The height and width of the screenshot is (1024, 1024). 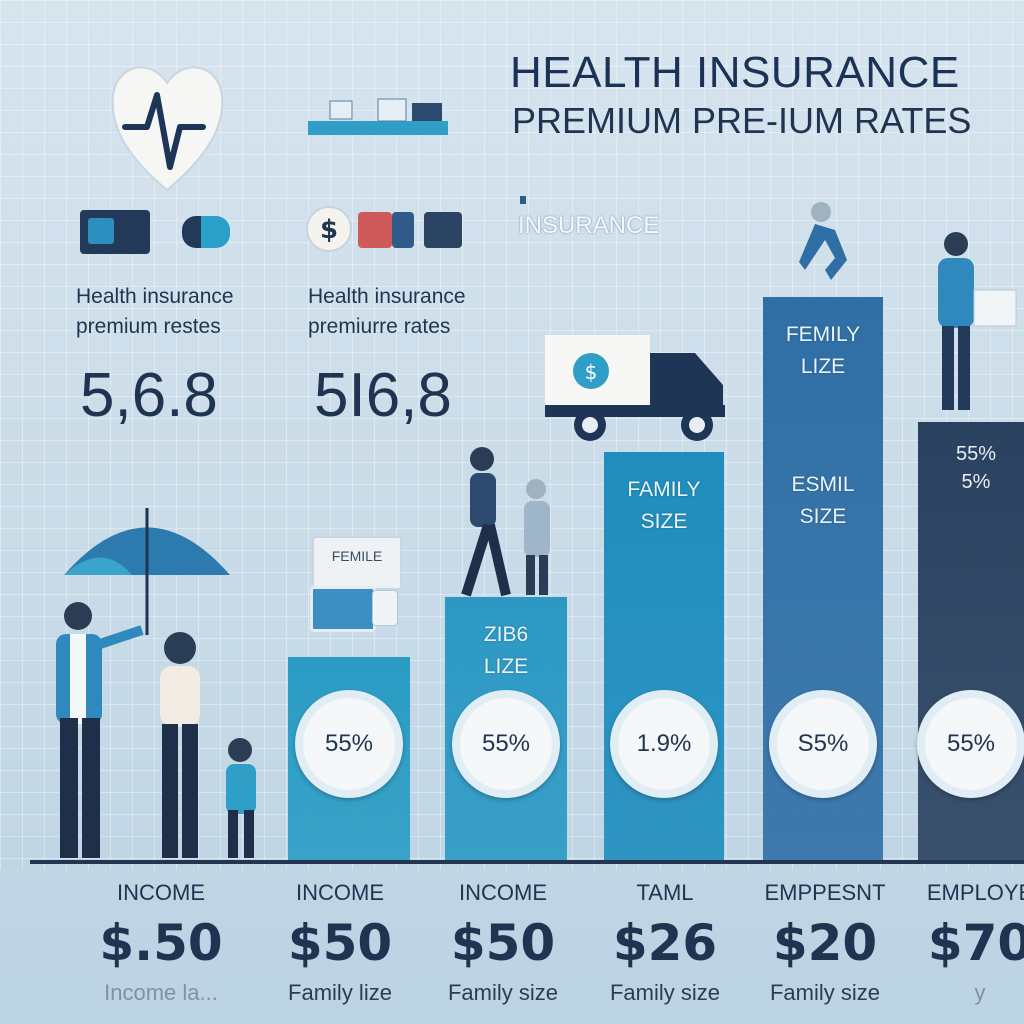 What do you see at coordinates (664, 505) in the screenshot?
I see `bar-label-3: FAMILY SIZE` at bounding box center [664, 505].